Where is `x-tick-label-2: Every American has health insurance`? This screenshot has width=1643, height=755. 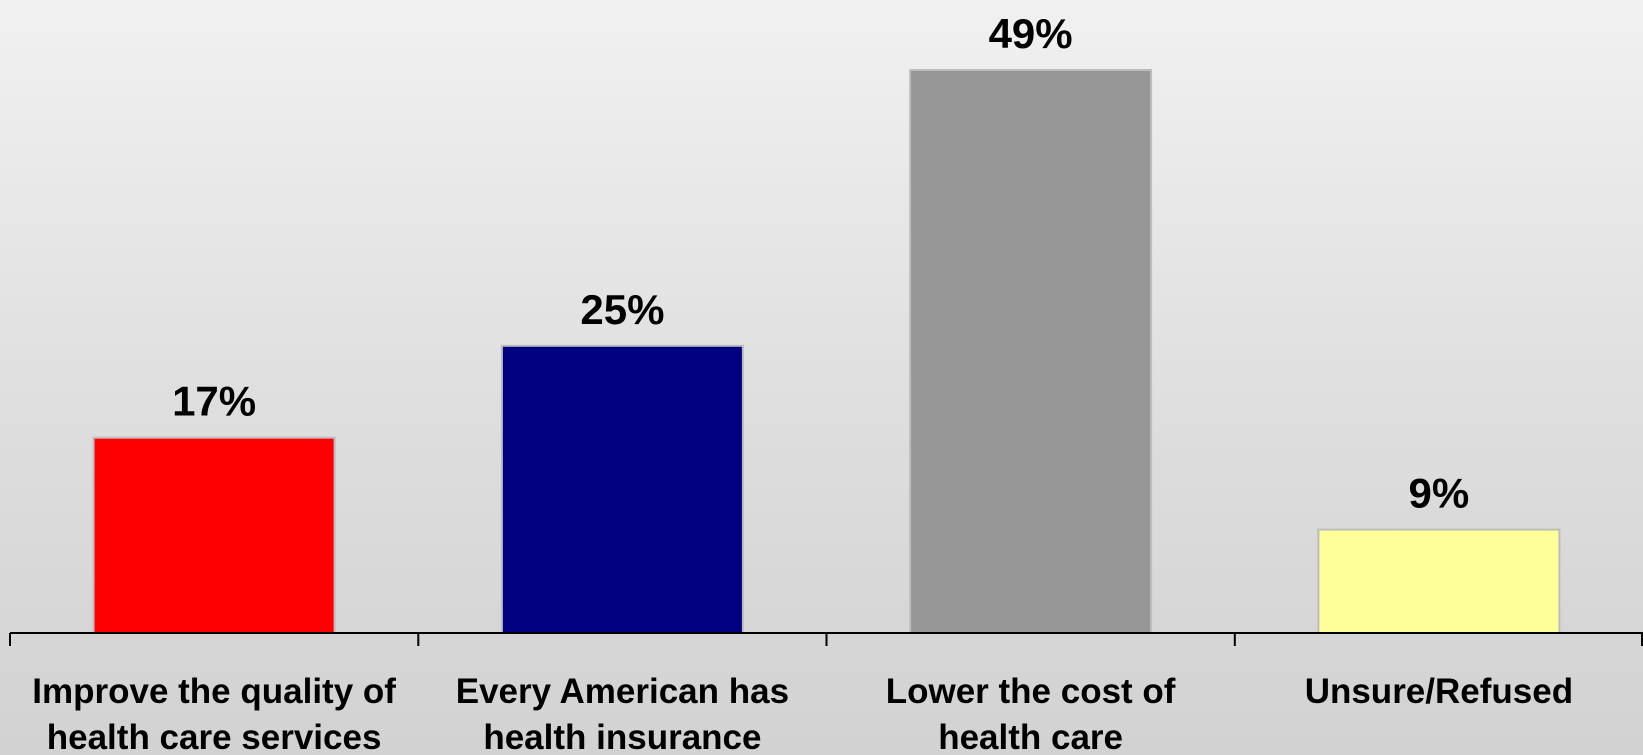 x-tick-label-2: Every American has health insurance is located at coordinates (622, 713).